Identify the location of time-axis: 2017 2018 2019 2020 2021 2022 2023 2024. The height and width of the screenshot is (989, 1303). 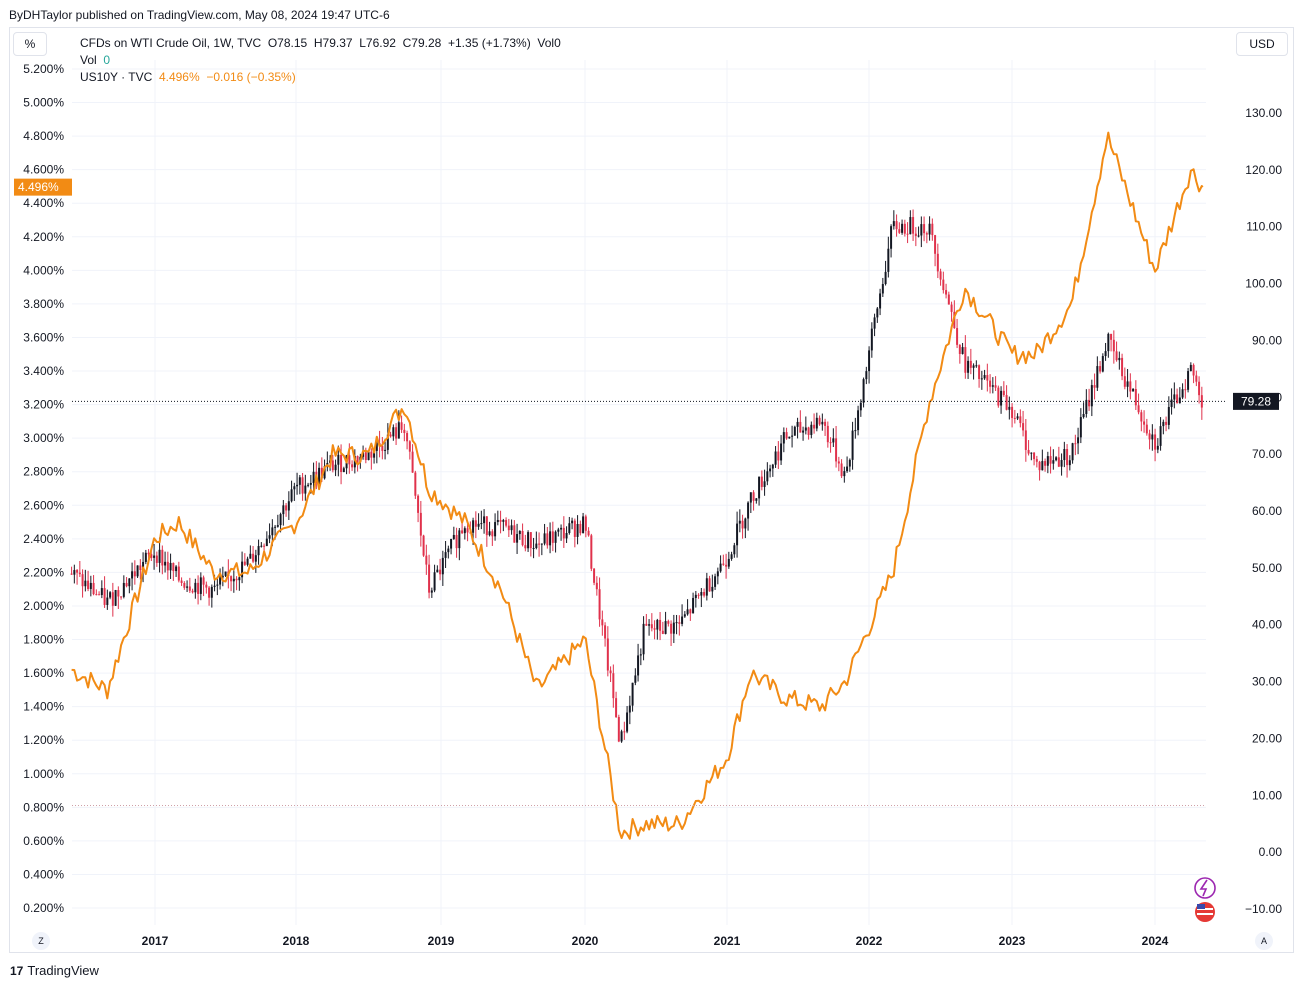
(655, 941).